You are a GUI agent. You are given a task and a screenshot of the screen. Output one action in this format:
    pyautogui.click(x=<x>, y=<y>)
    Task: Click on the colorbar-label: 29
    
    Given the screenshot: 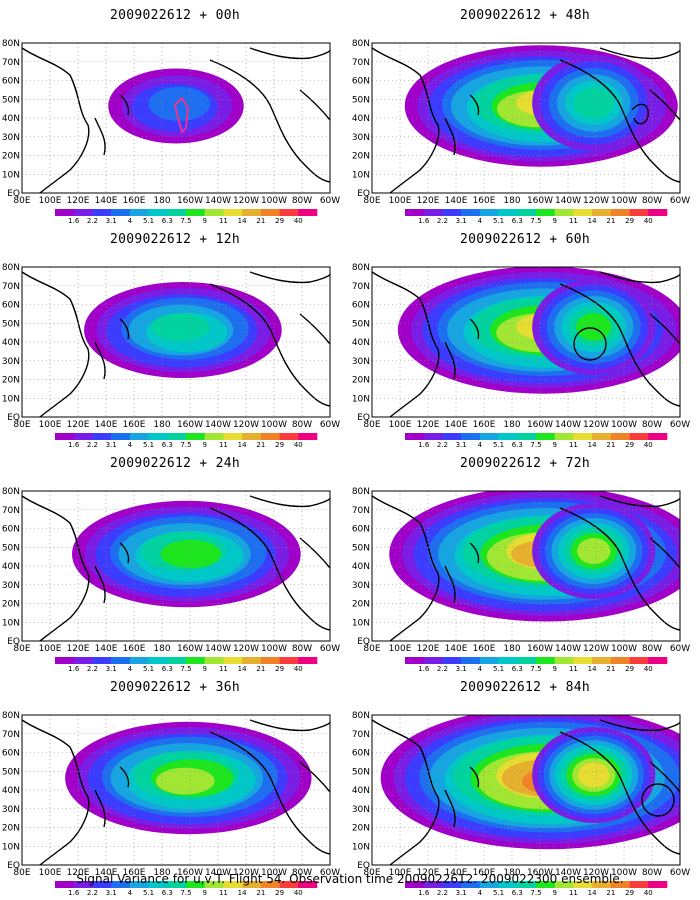 What is the action you would take?
    pyautogui.click(x=279, y=669)
    